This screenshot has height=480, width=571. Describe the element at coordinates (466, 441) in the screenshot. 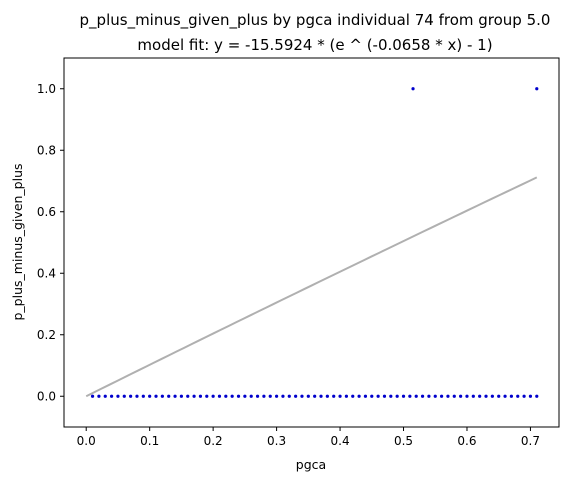

I see `x-tick-label: 0.6` at that location.